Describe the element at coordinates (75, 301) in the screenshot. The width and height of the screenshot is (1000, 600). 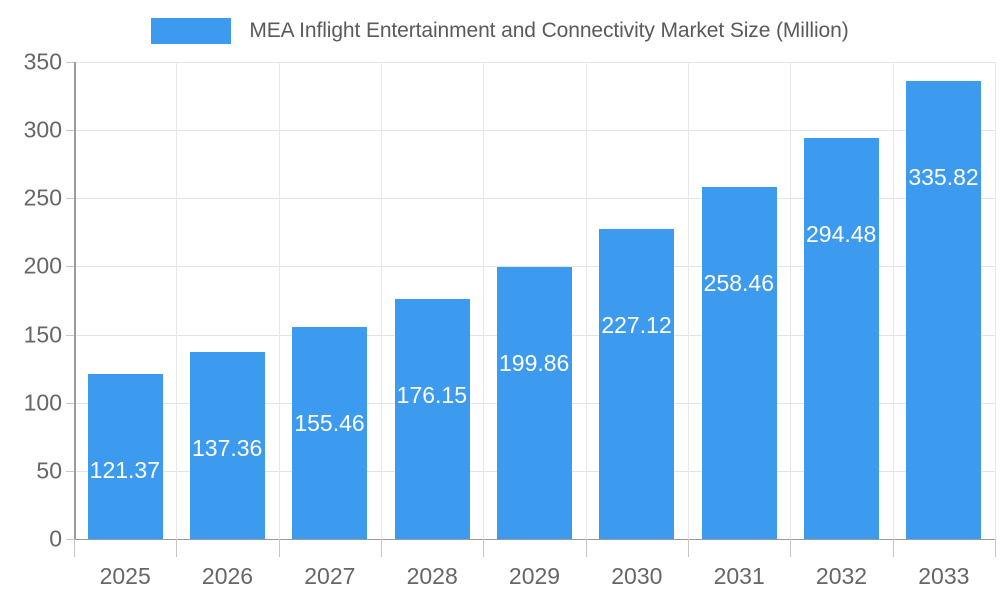
I see `y-axis-line` at that location.